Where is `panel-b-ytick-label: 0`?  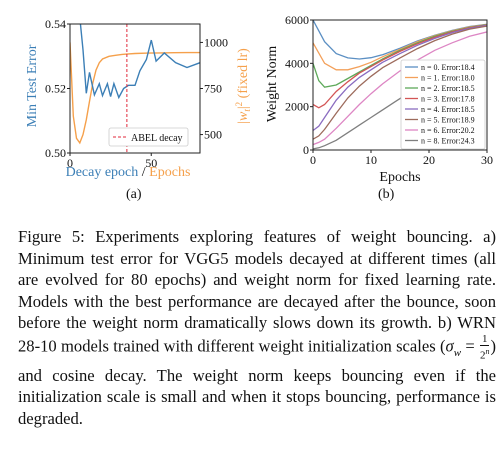 panel-b-ytick-label: 0 is located at coordinates (306, 150).